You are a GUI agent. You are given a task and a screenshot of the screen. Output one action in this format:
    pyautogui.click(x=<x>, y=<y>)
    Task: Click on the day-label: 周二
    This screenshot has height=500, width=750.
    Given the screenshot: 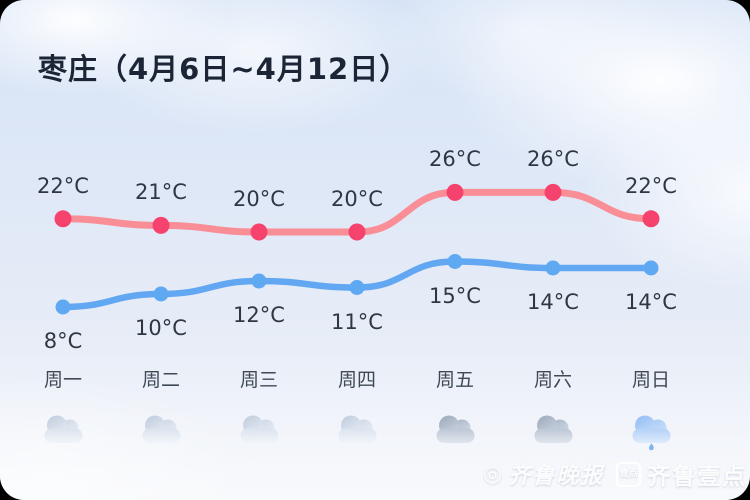 What is the action you would take?
    pyautogui.click(x=160, y=380)
    